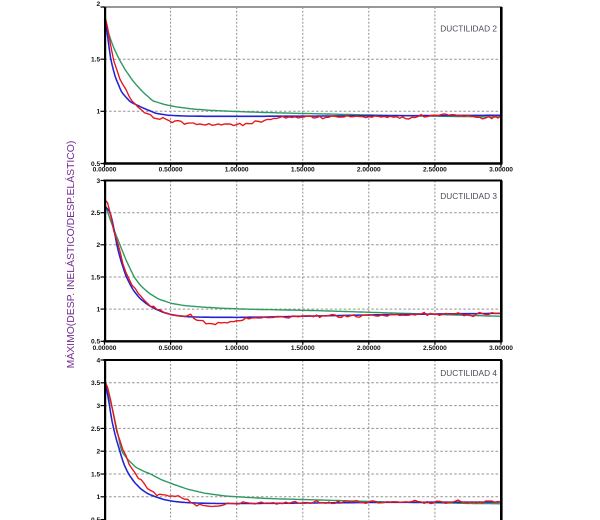  Describe the element at coordinates (99, 360) in the screenshot. I see `svg-text: 4` at that location.